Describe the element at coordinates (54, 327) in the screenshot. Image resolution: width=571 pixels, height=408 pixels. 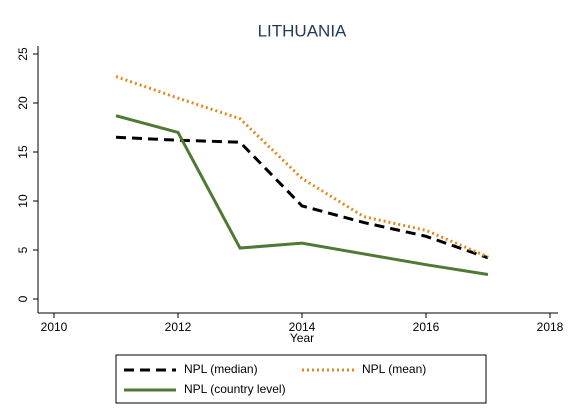
I see `x-tick-label: 2010` at that location.